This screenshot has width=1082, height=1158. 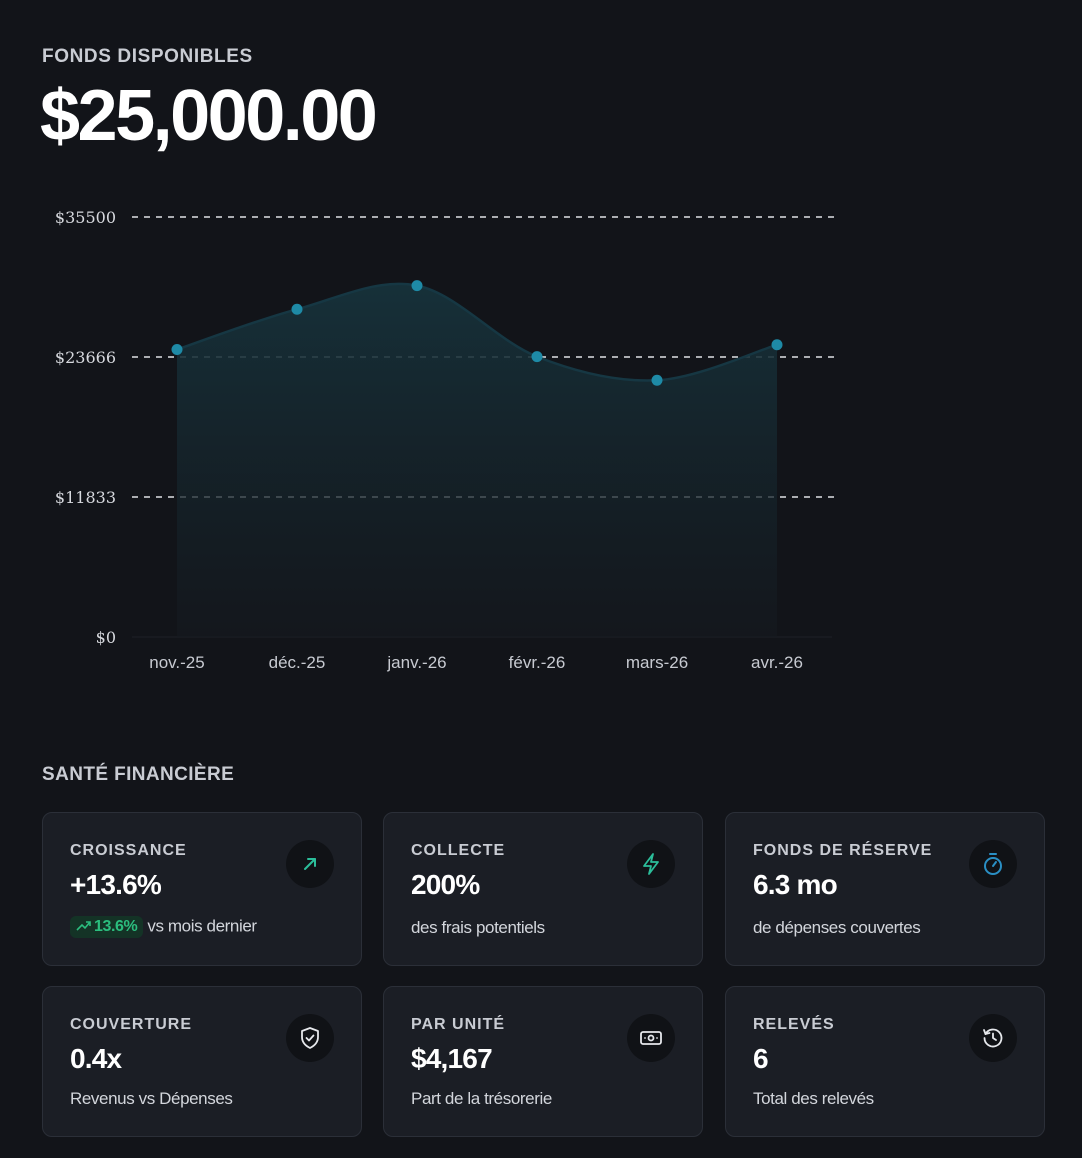 I want to click on trend-up-icon, so click(x=83, y=926).